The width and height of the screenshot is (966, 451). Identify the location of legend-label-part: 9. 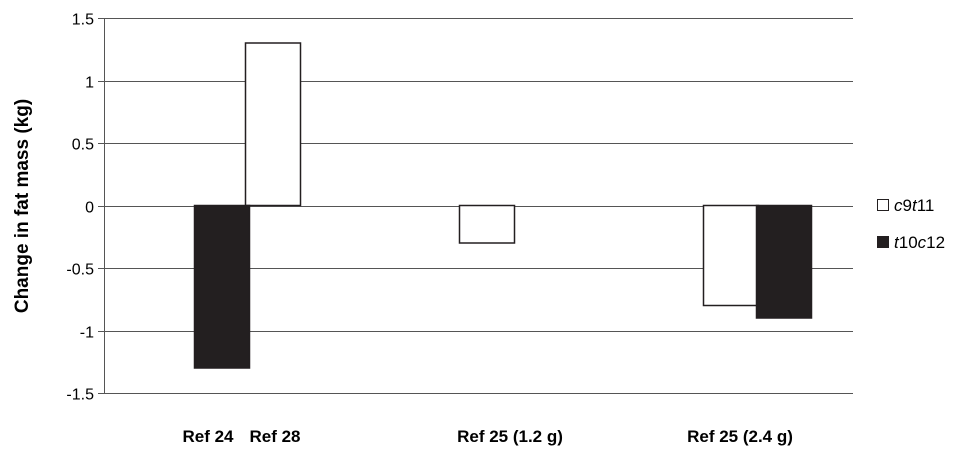
(907, 205).